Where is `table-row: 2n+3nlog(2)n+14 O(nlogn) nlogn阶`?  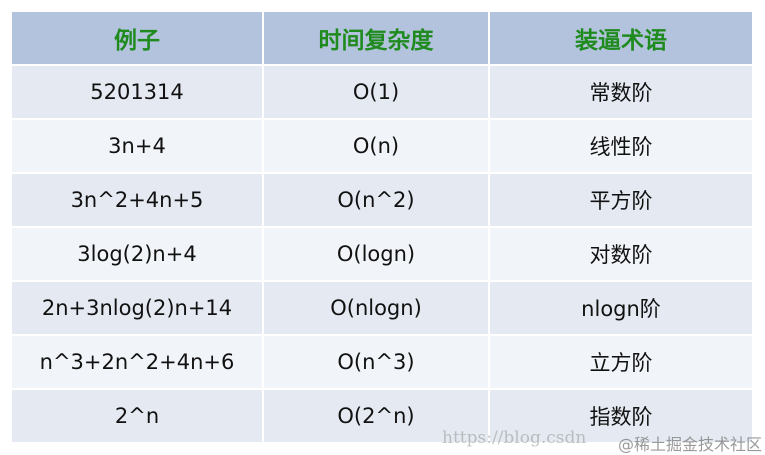
table-row: 2n+3nlog(2)n+14 O(nlogn) nlogn阶 is located at coordinates (382, 308).